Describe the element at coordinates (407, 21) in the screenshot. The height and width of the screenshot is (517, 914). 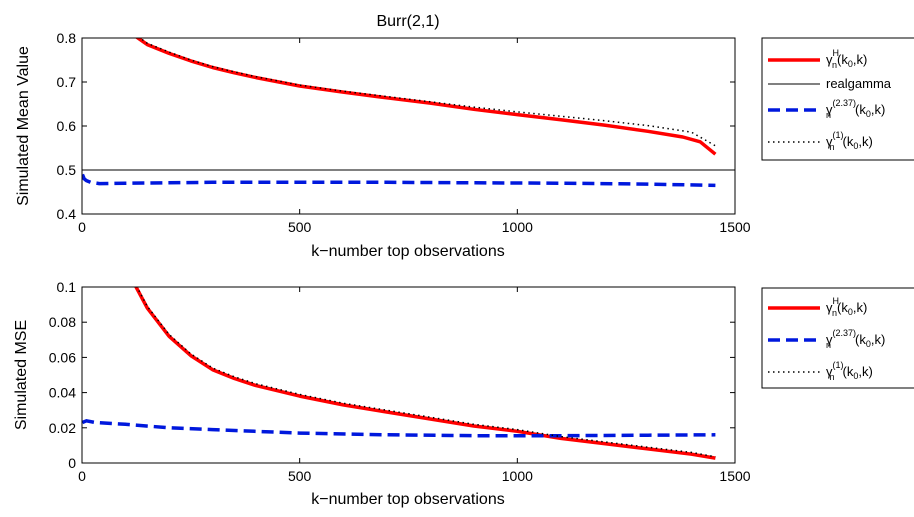
I see `top-chart-title: Burr(2,1)` at that location.